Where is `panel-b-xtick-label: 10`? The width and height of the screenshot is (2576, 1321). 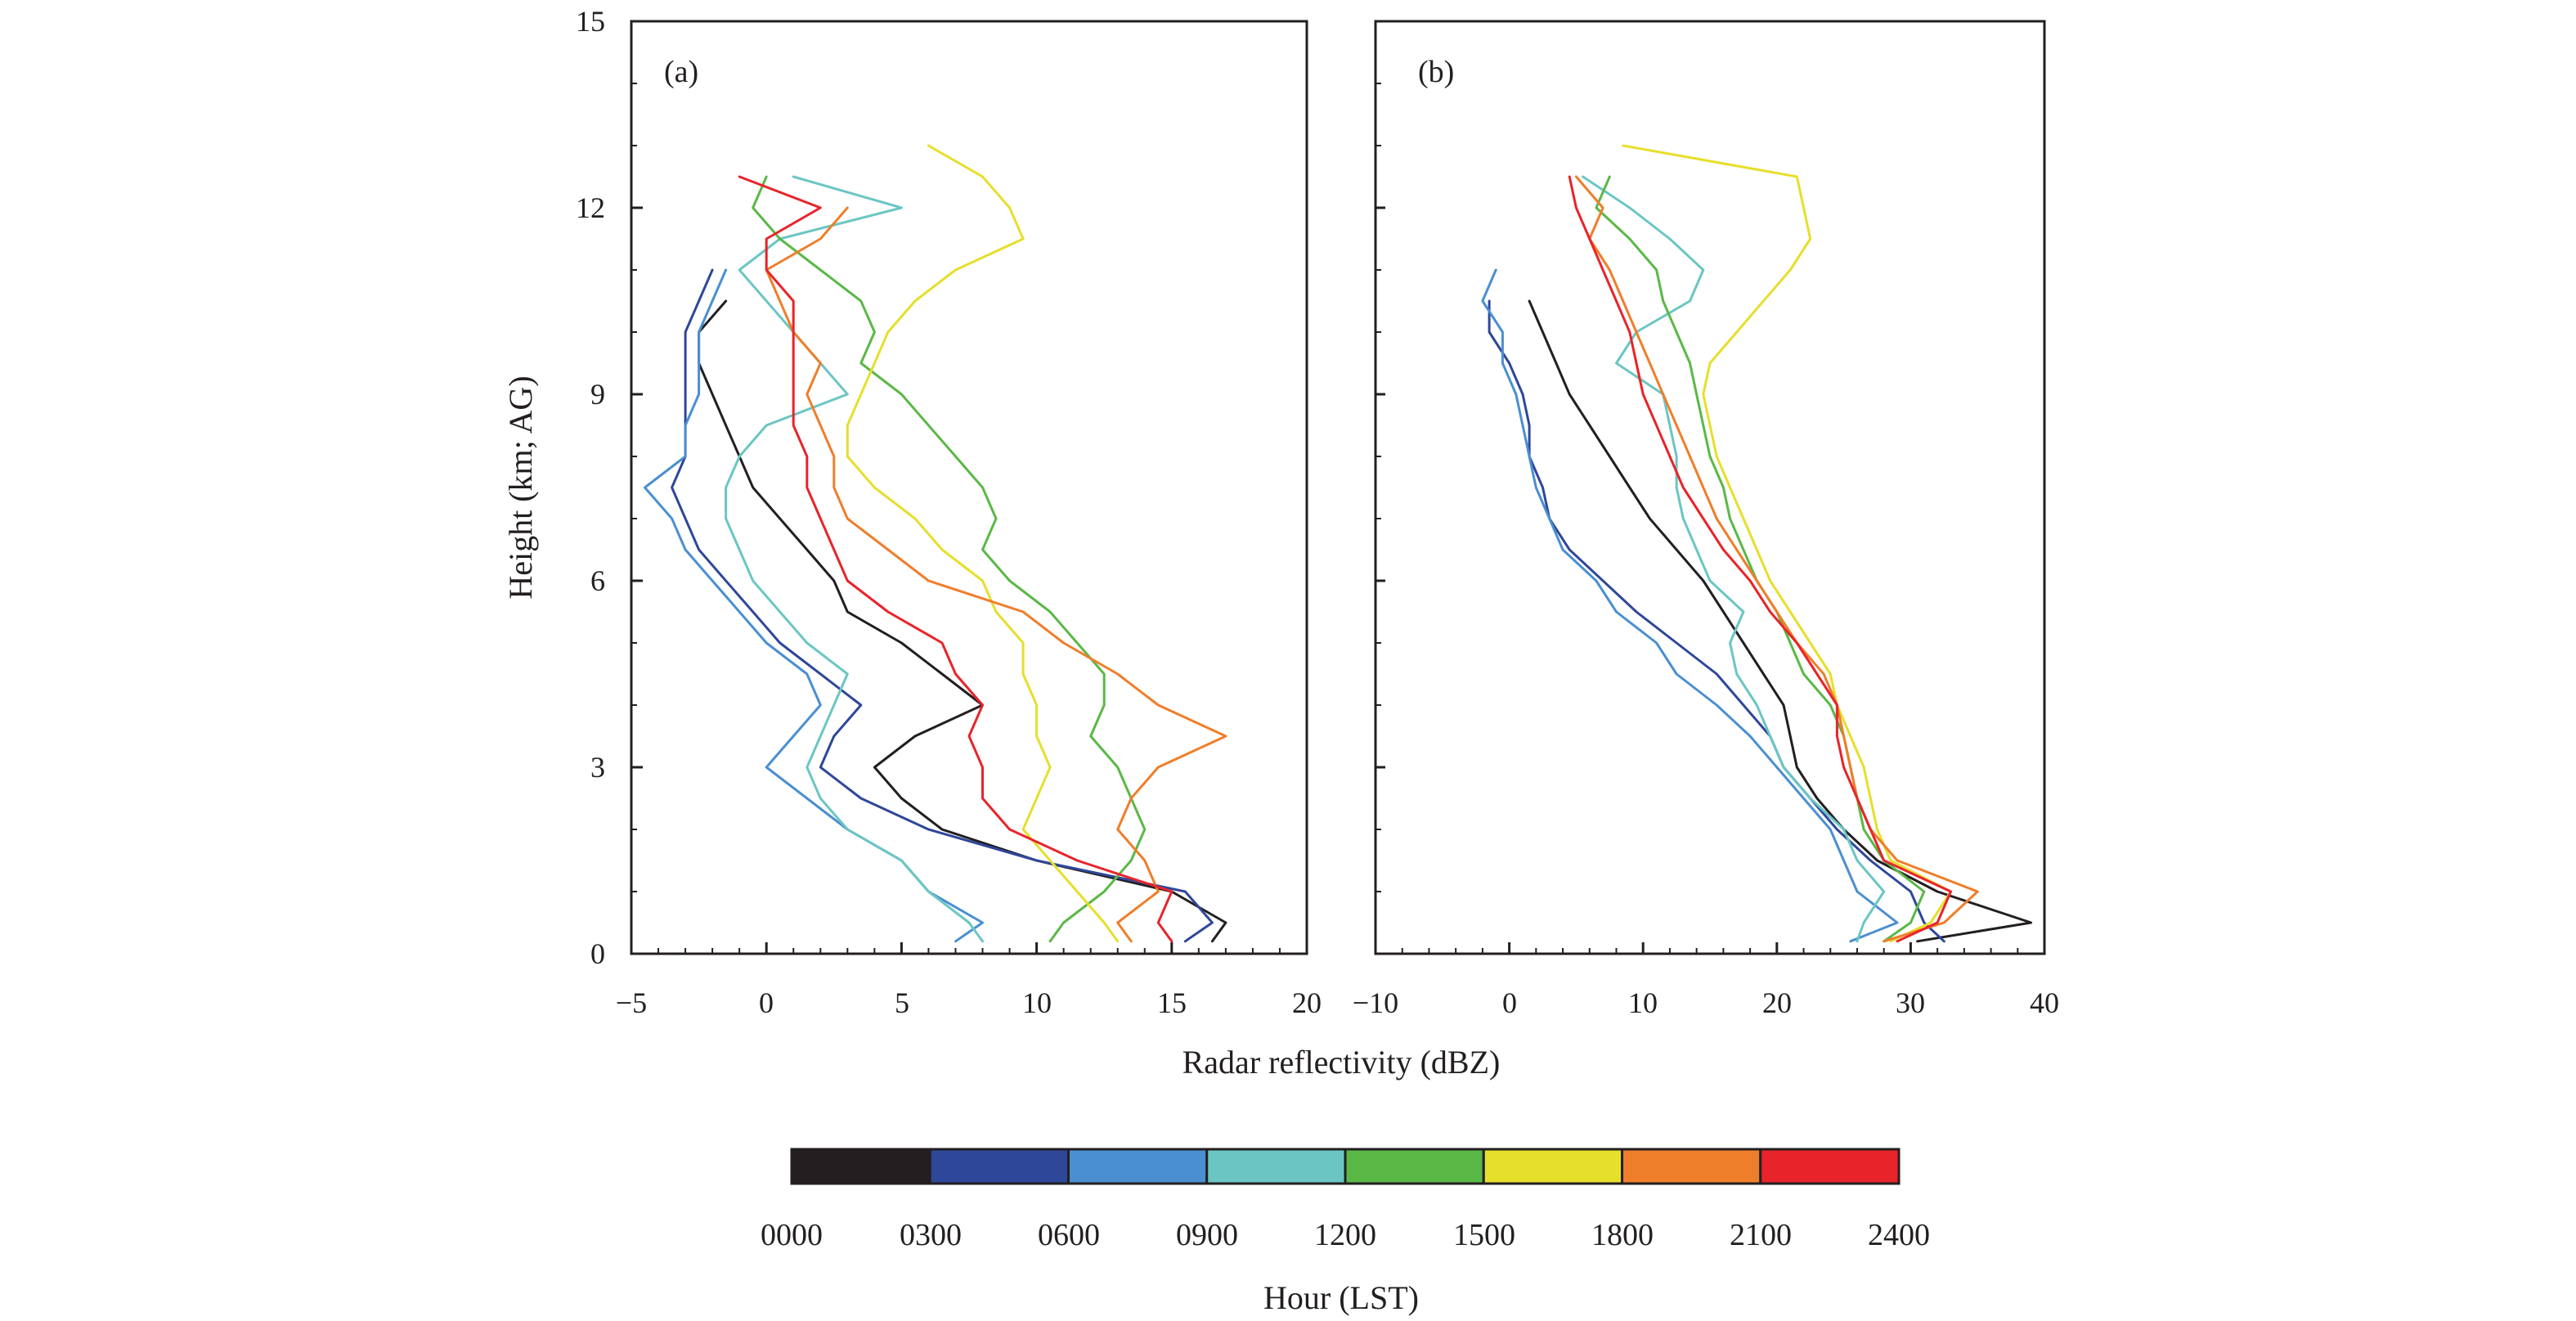 panel-b-xtick-label: 10 is located at coordinates (1643, 1002).